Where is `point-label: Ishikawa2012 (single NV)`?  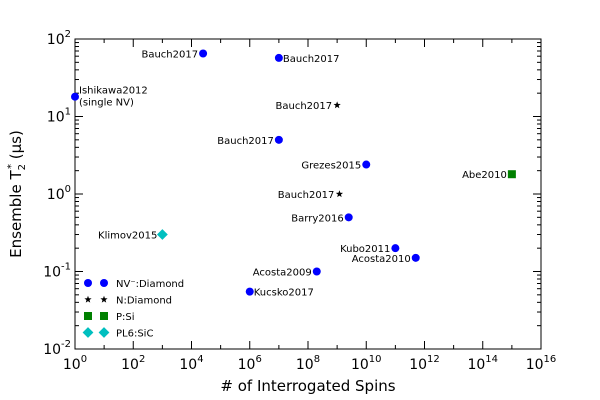 point-label: Ishikawa2012 (single NV) is located at coordinates (113, 97).